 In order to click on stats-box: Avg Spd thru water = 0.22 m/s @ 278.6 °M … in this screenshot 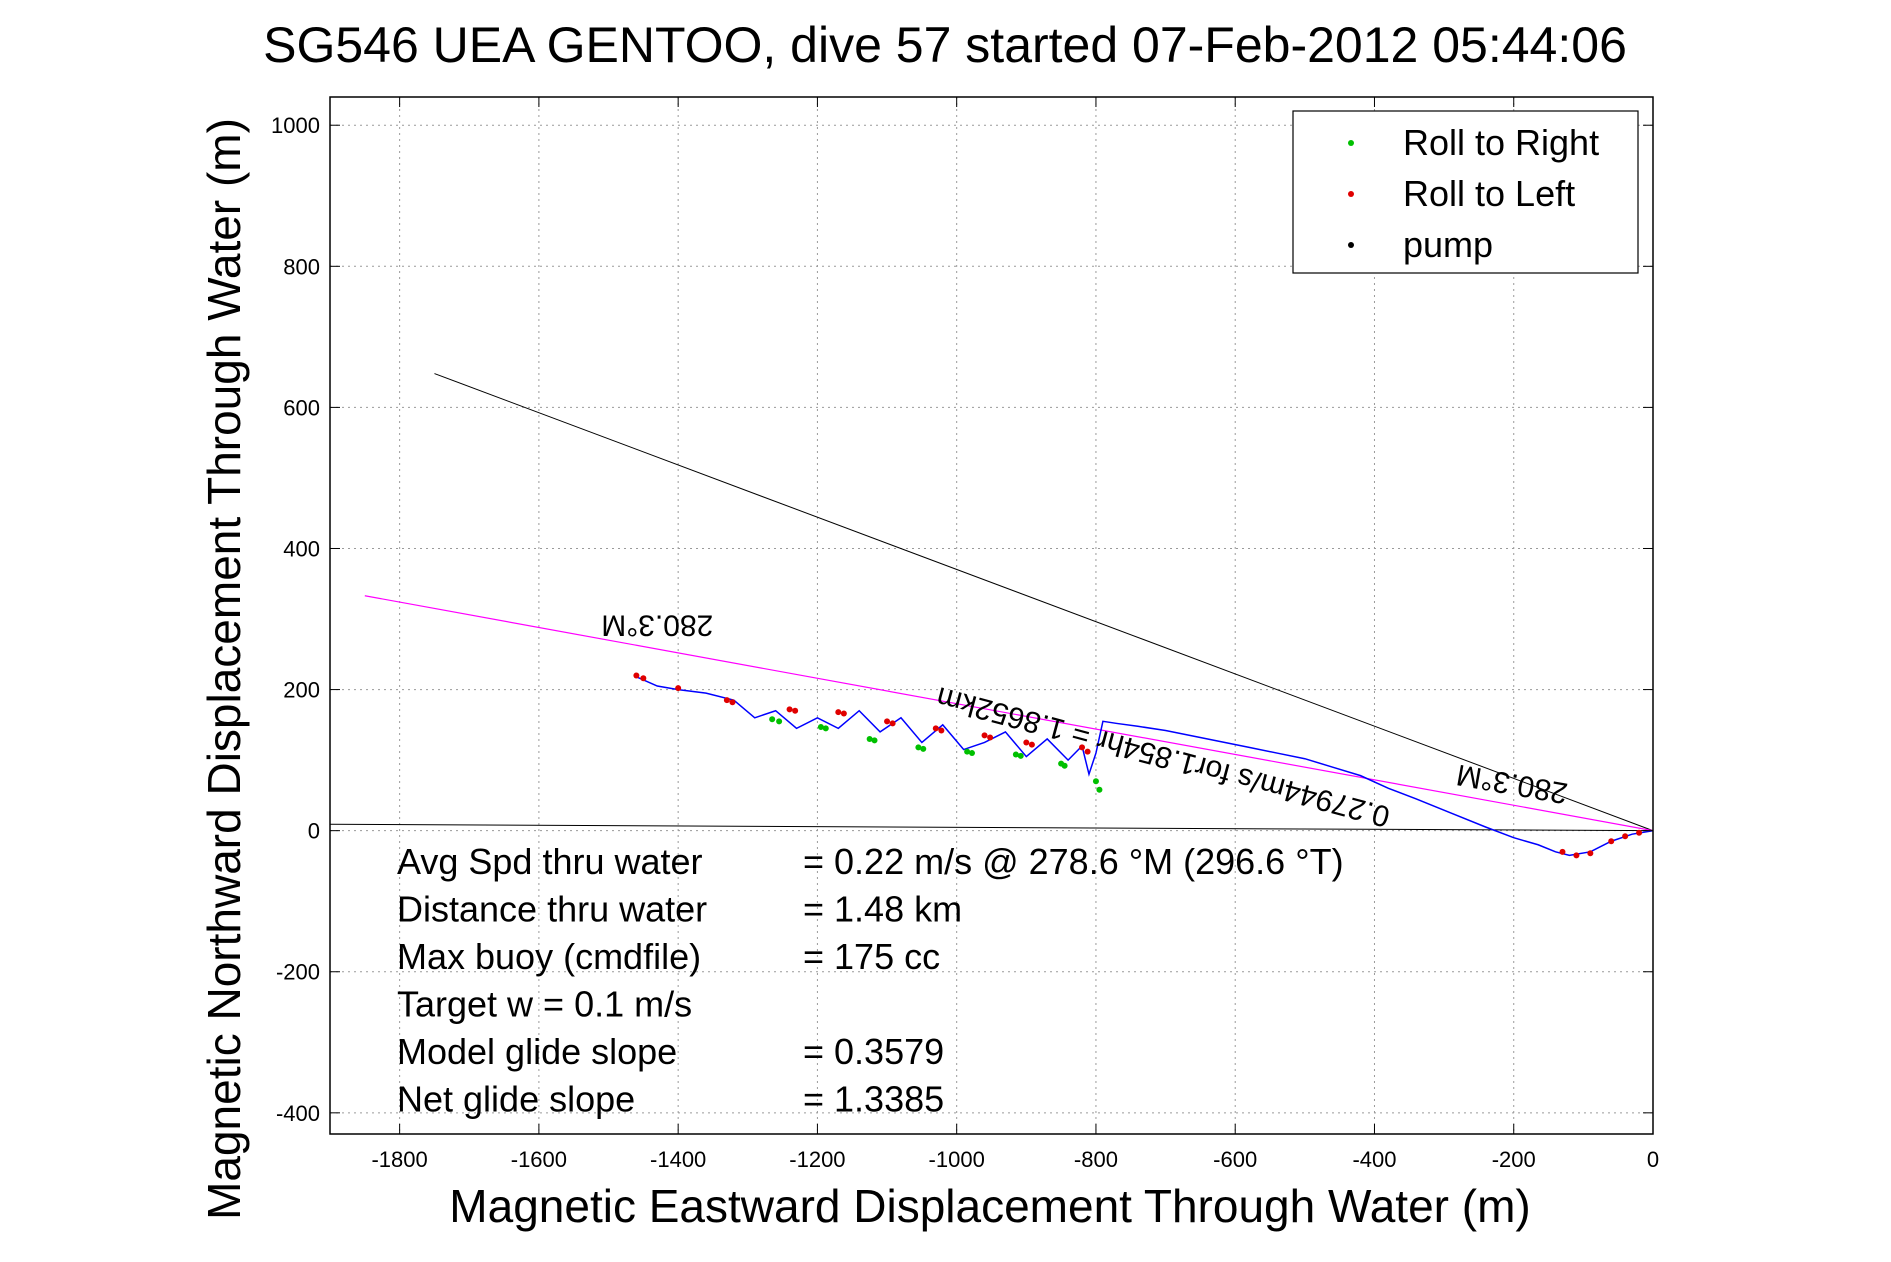, I will do `click(870, 980)`.